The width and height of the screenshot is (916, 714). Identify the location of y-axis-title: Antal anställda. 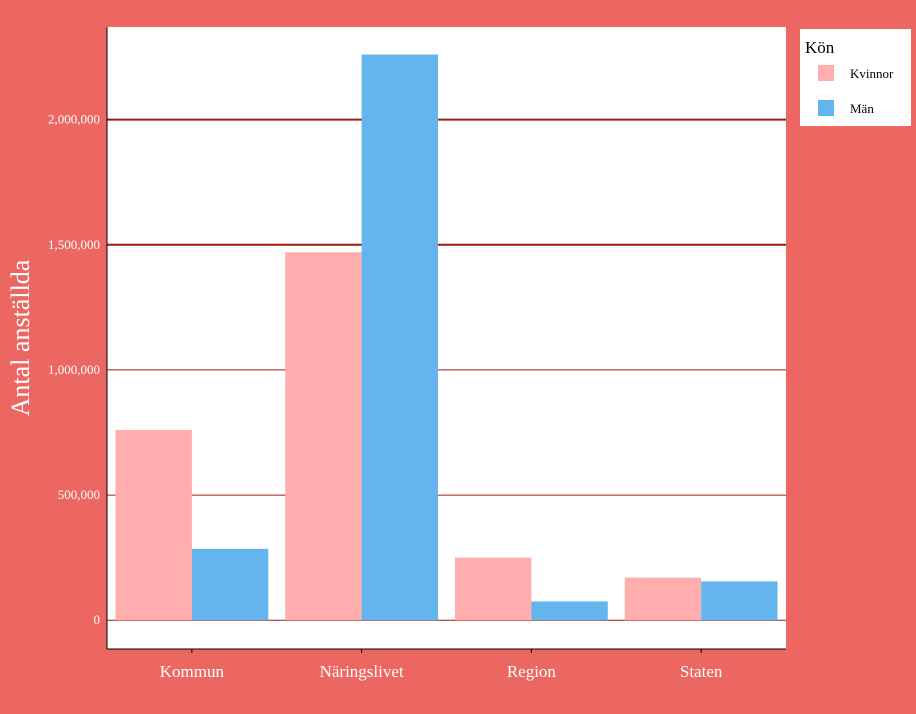
(20, 337).